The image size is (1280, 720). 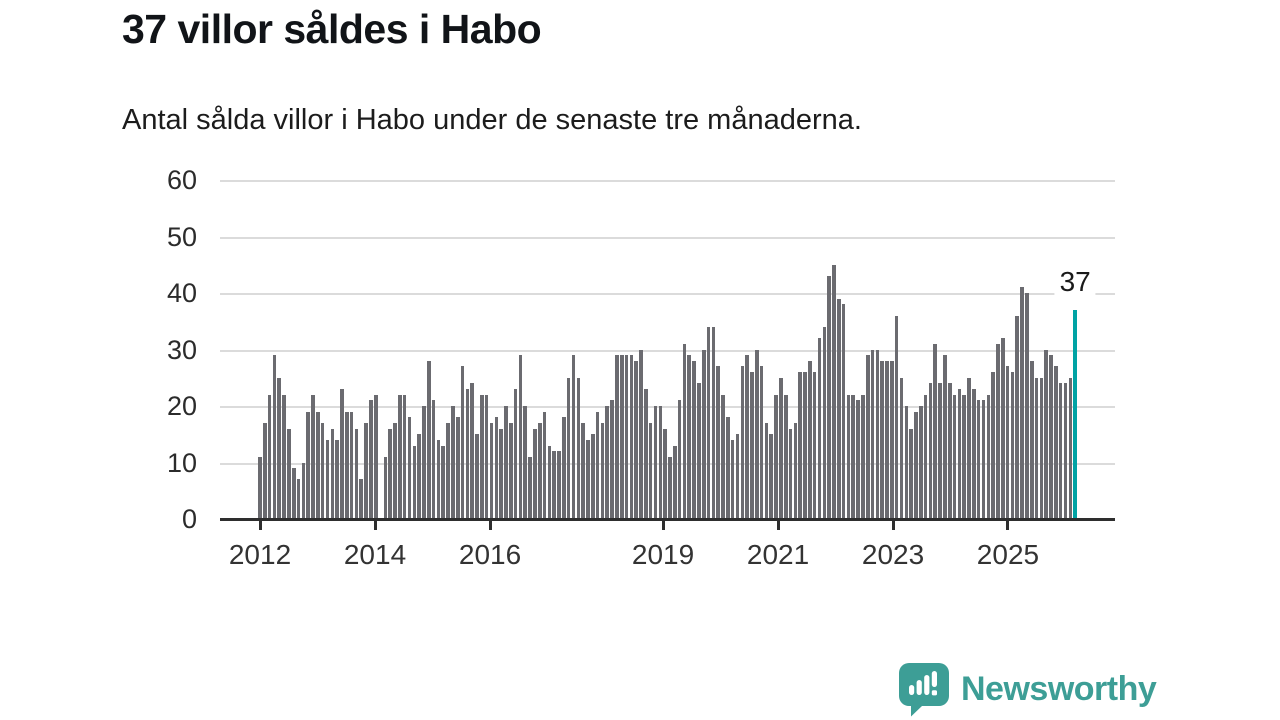 I want to click on gridline, so click(x=667, y=463).